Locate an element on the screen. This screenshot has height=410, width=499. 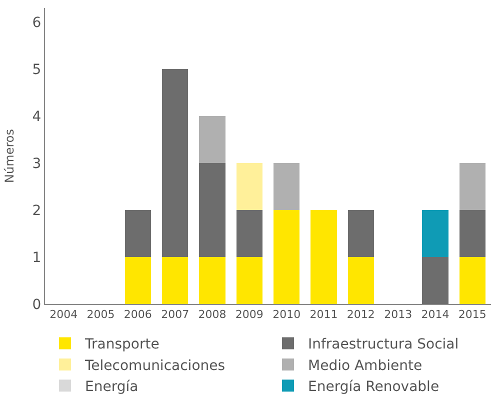
x-tick-label: 2015 is located at coordinates (472, 315).